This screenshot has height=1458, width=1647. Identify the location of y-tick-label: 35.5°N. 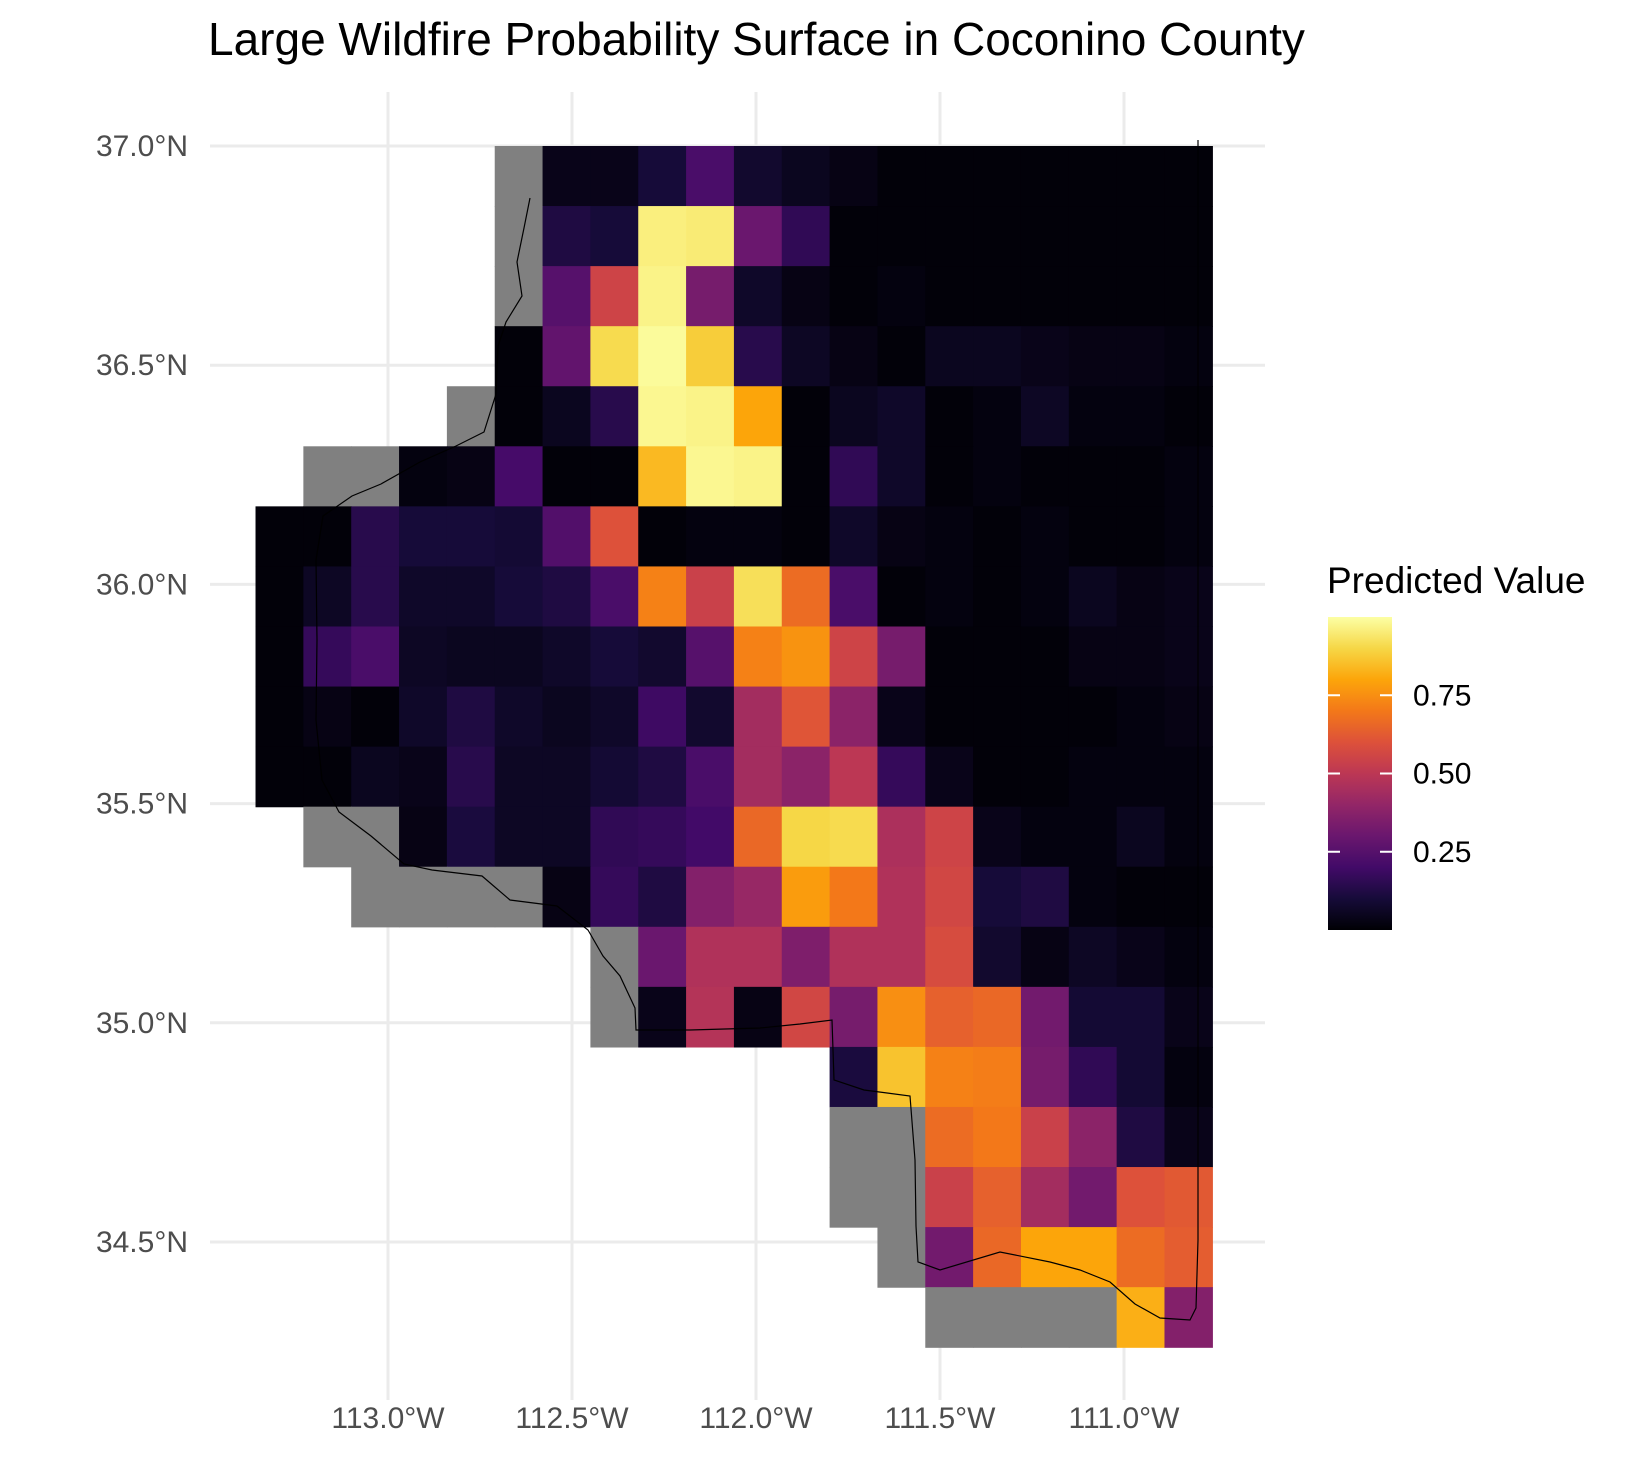
(142, 804).